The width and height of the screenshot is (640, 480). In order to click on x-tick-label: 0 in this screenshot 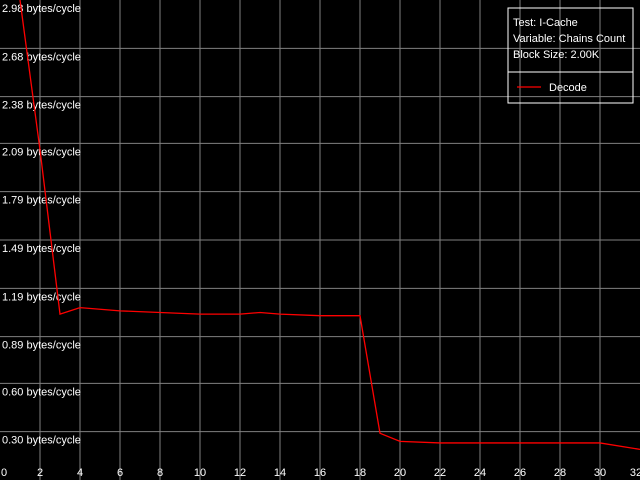, I will do `click(4, 473)`.